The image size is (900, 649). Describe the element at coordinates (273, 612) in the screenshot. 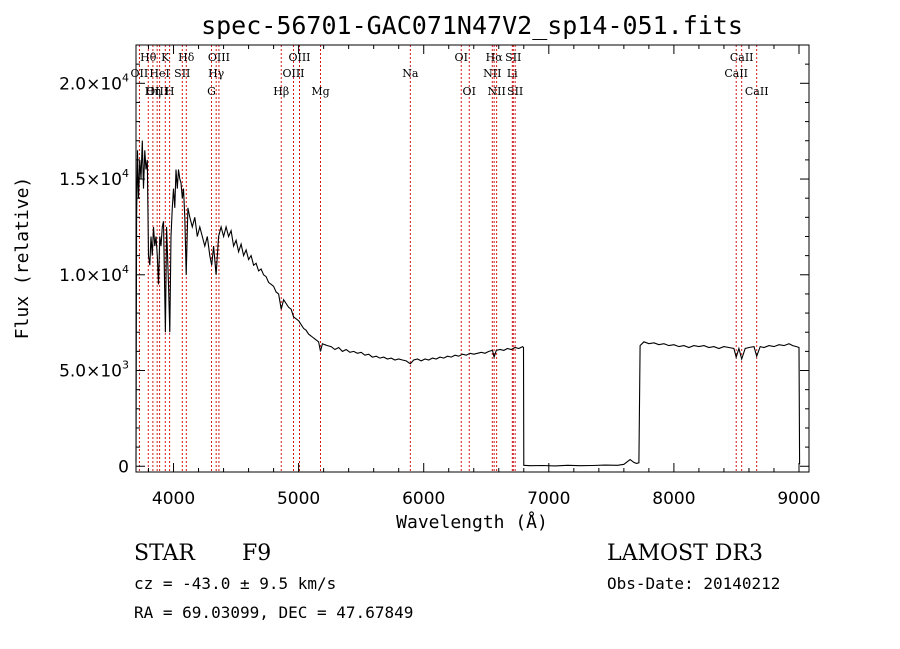

I see `coords-text: RA = 69.03099, DEC = 47.67849` at that location.